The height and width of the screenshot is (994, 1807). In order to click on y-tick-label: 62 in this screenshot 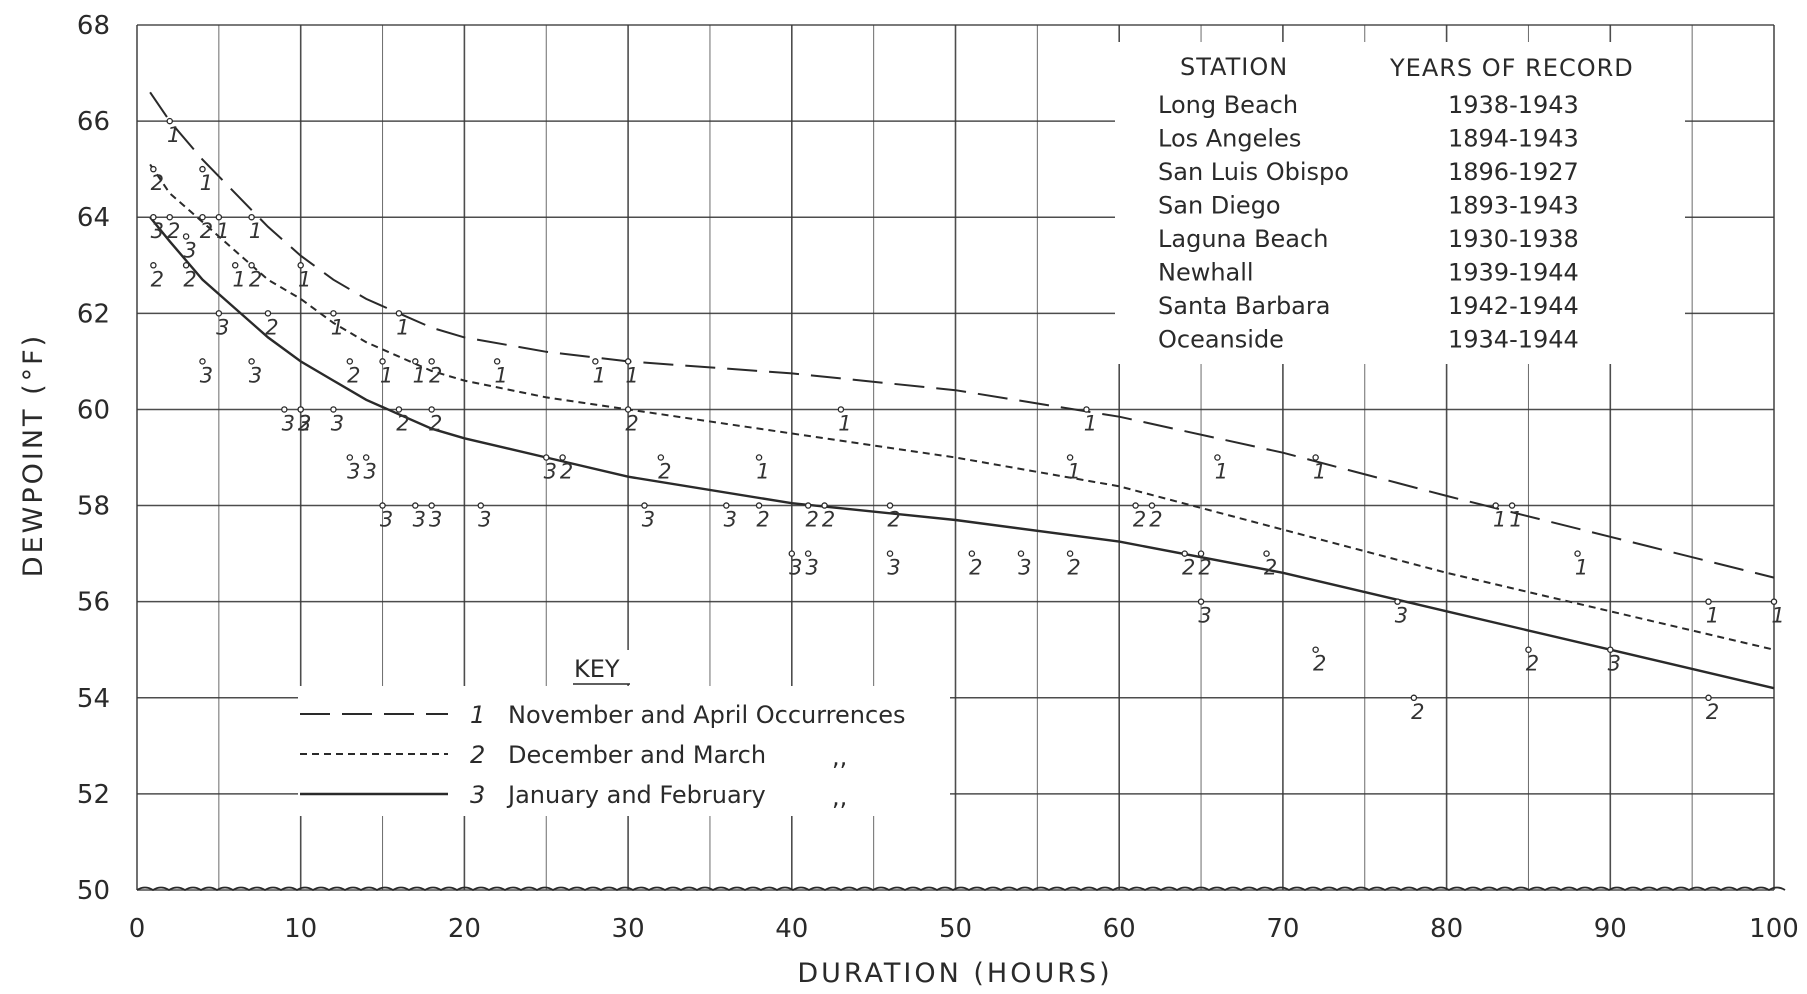, I will do `click(93, 314)`.